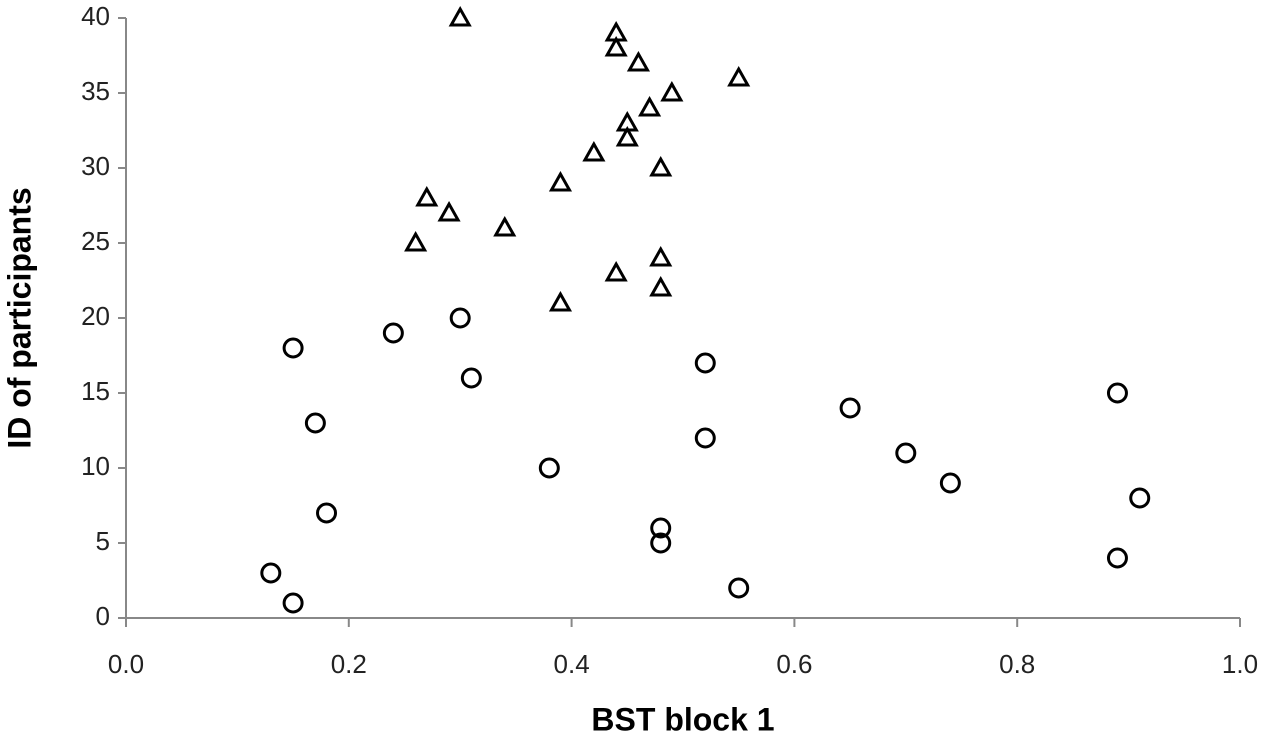 The width and height of the screenshot is (1267, 741). I want to click on y-tick-label: 5, so click(103, 541).